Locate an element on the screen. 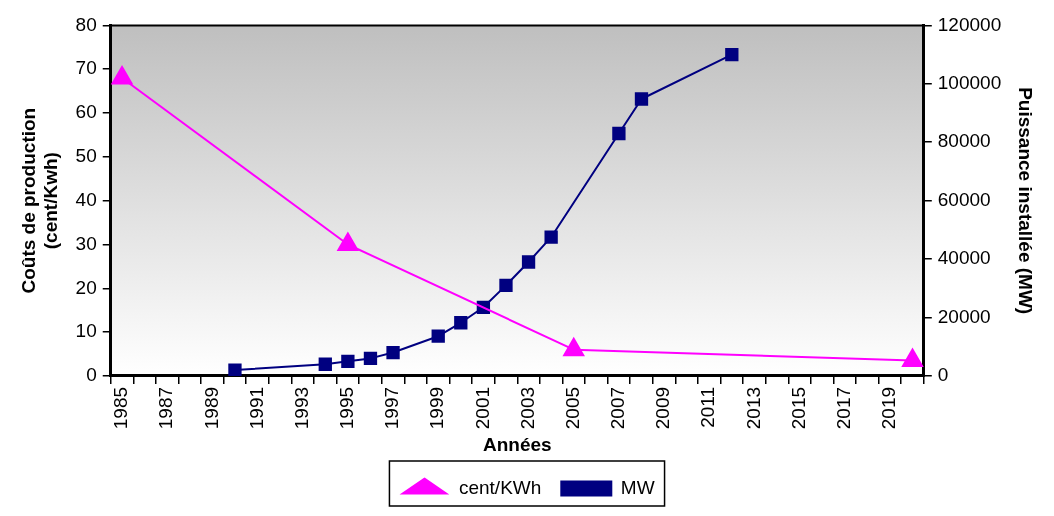  x-tick-label: 1991 is located at coordinates (256, 408).